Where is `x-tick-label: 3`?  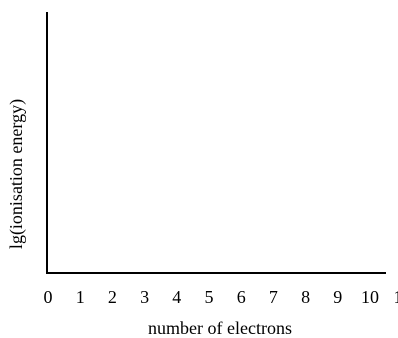
x-tick-label: 3 is located at coordinates (144, 297).